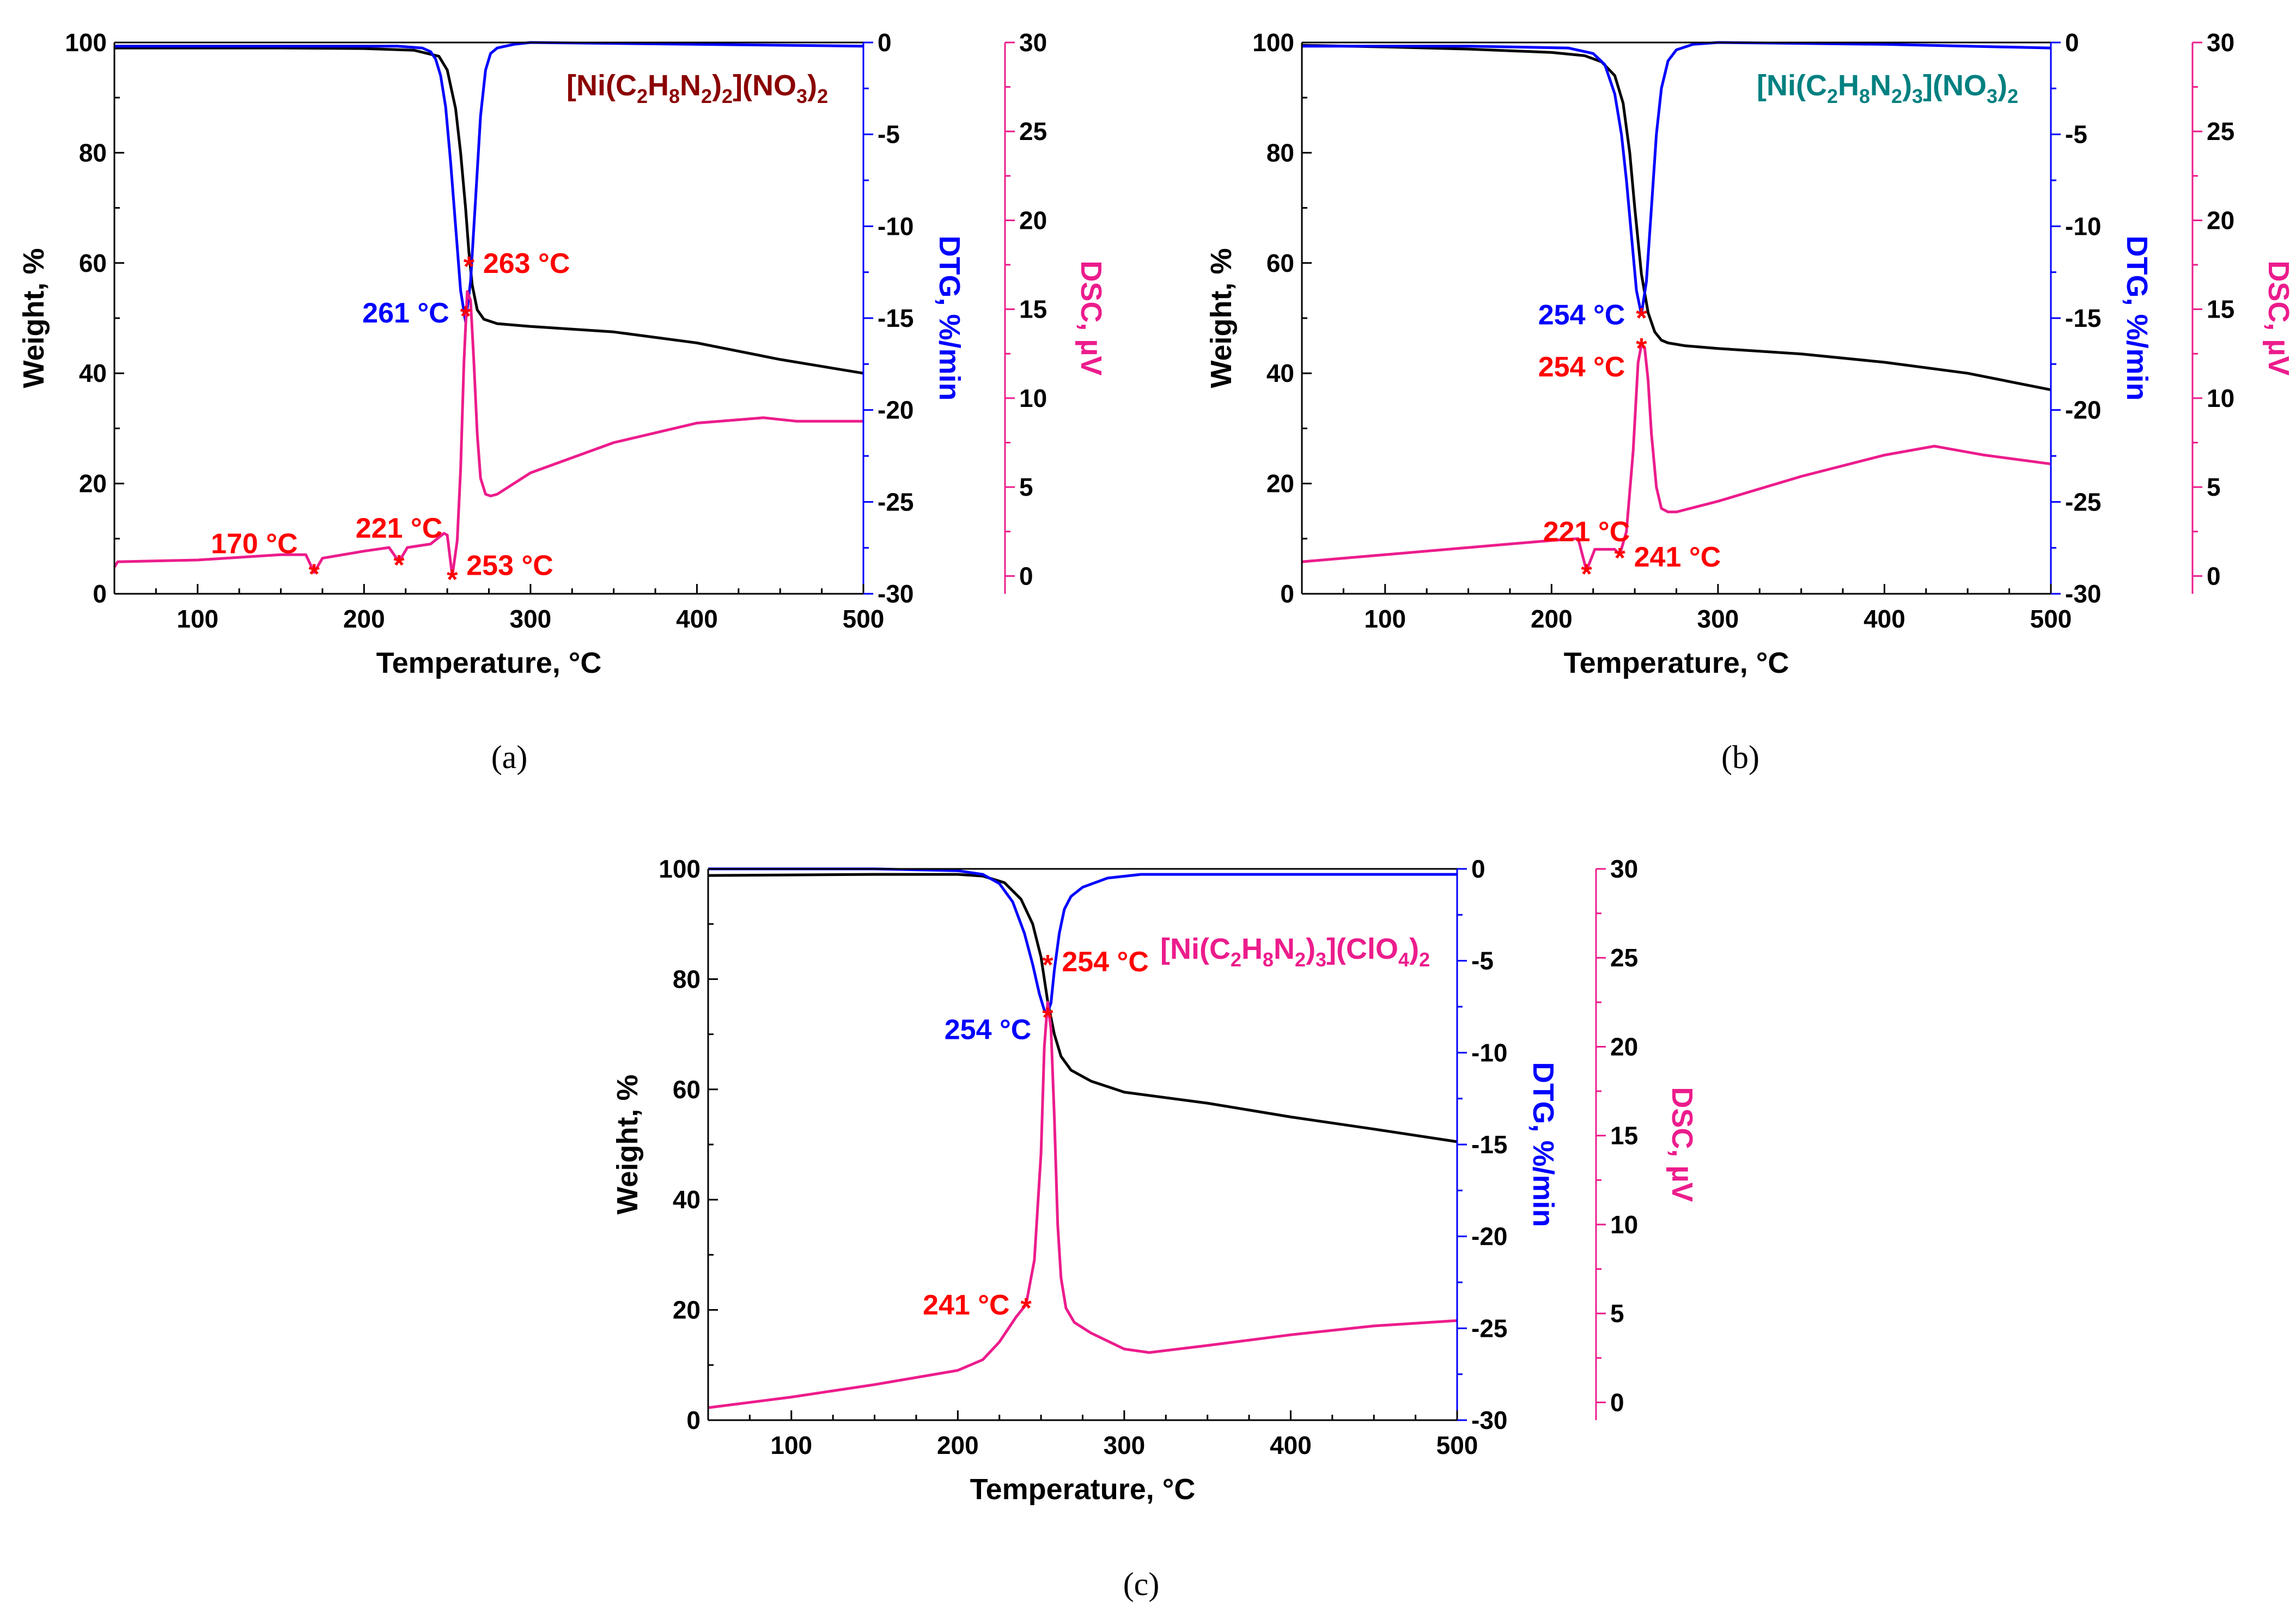 This screenshot has width=2296, height=1619. I want to click on weight-tick-label: 80, so click(1280, 152).